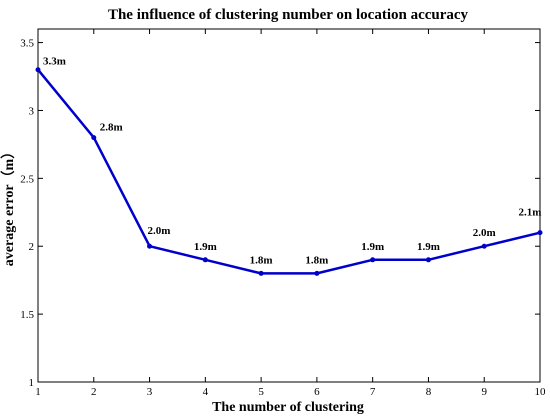 This screenshot has height=419, width=550. What do you see at coordinates (94, 392) in the screenshot?
I see `x-tick-label: 2` at bounding box center [94, 392].